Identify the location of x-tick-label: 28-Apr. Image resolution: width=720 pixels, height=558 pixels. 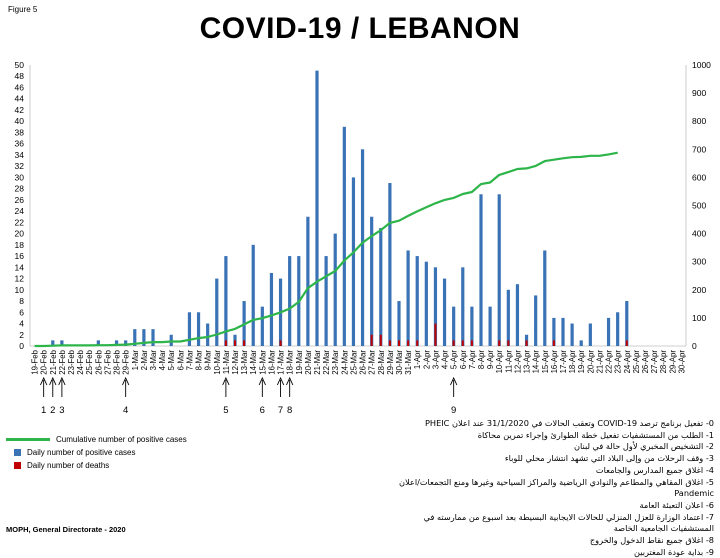
(663, 362).